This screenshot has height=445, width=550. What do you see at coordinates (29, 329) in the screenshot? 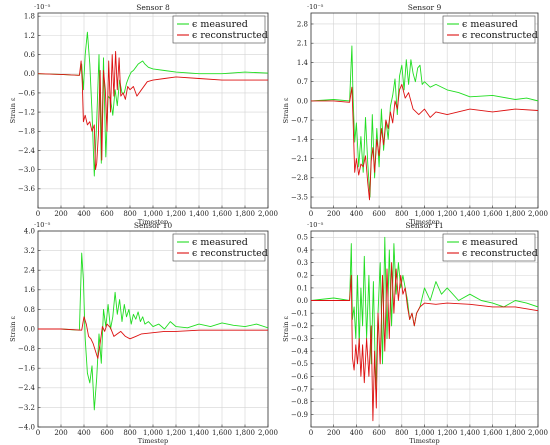
I see `chart-sensor-10-ytick-label: 0.0` at bounding box center [29, 329].